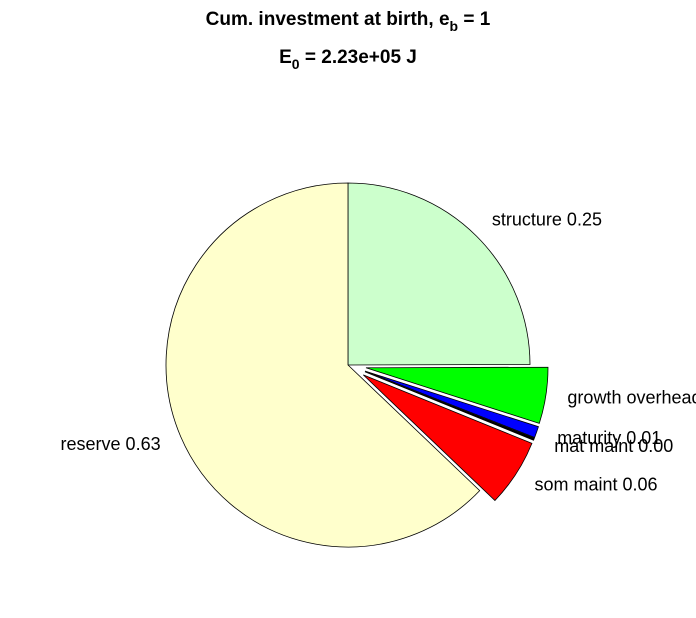  Describe the element at coordinates (474, 19) in the screenshot. I see `title-part: = 1` at that location.